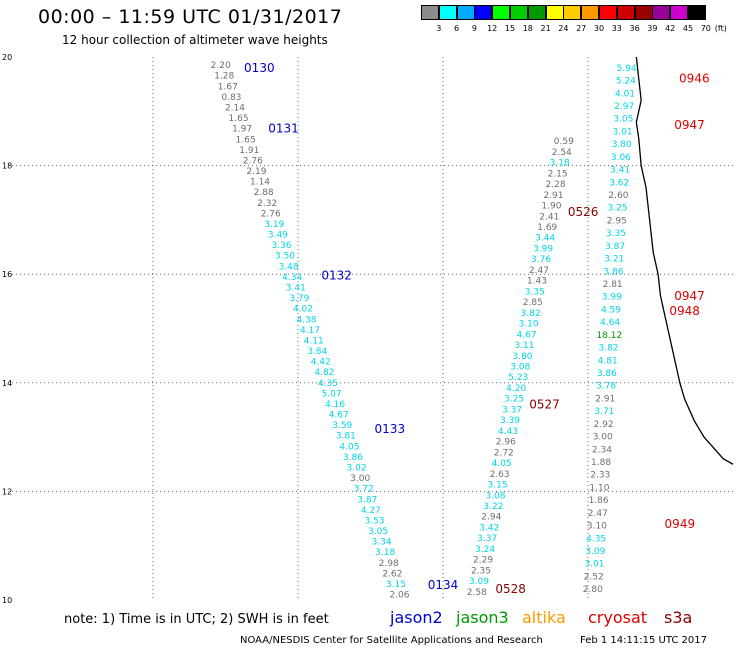 The width and height of the screenshot is (740, 650). Describe the element at coordinates (510, 421) in the screenshot. I see `wave-height-label: 3.39` at that location.